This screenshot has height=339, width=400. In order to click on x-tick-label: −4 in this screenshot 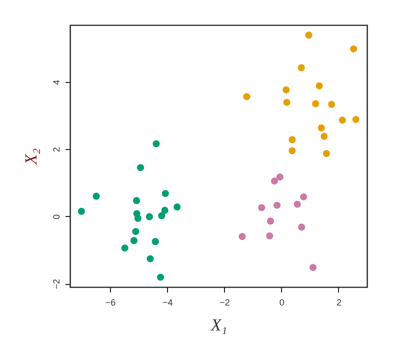, I will do `click(167, 303)`.